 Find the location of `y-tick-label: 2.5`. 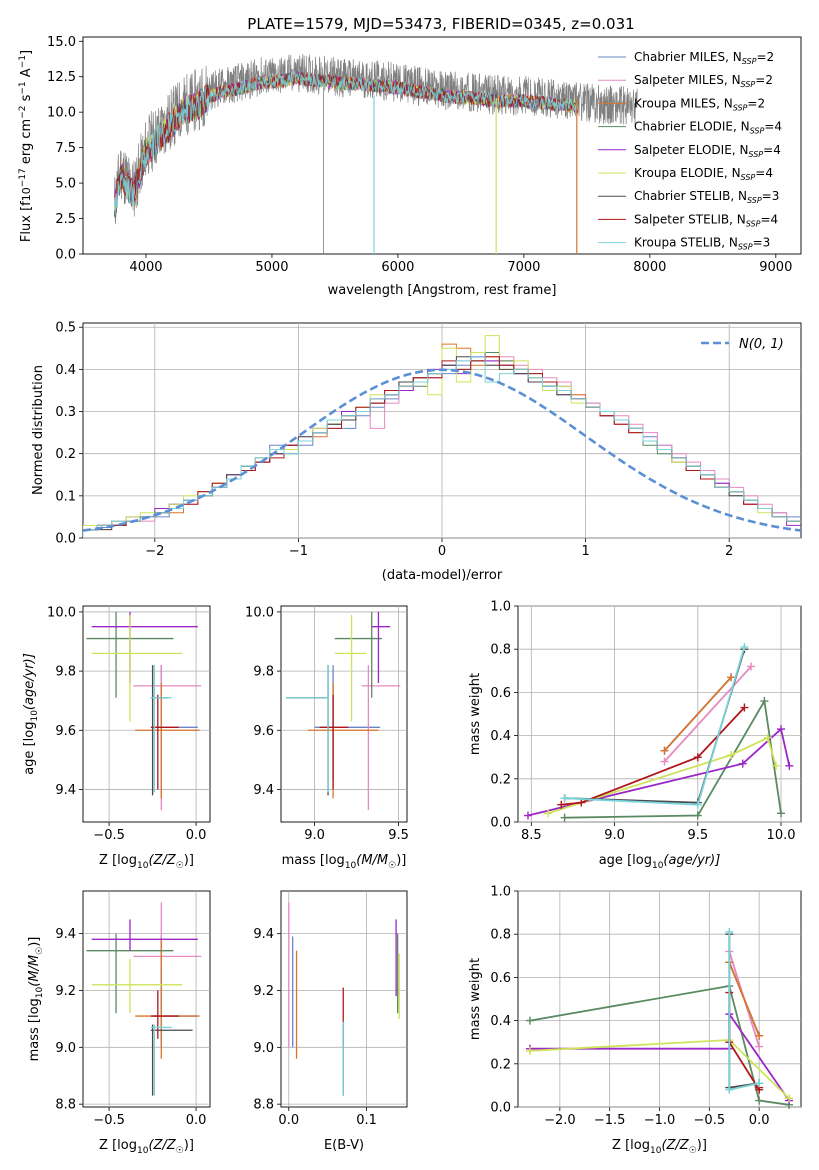

y-tick-label: 2.5 is located at coordinates (65, 219).